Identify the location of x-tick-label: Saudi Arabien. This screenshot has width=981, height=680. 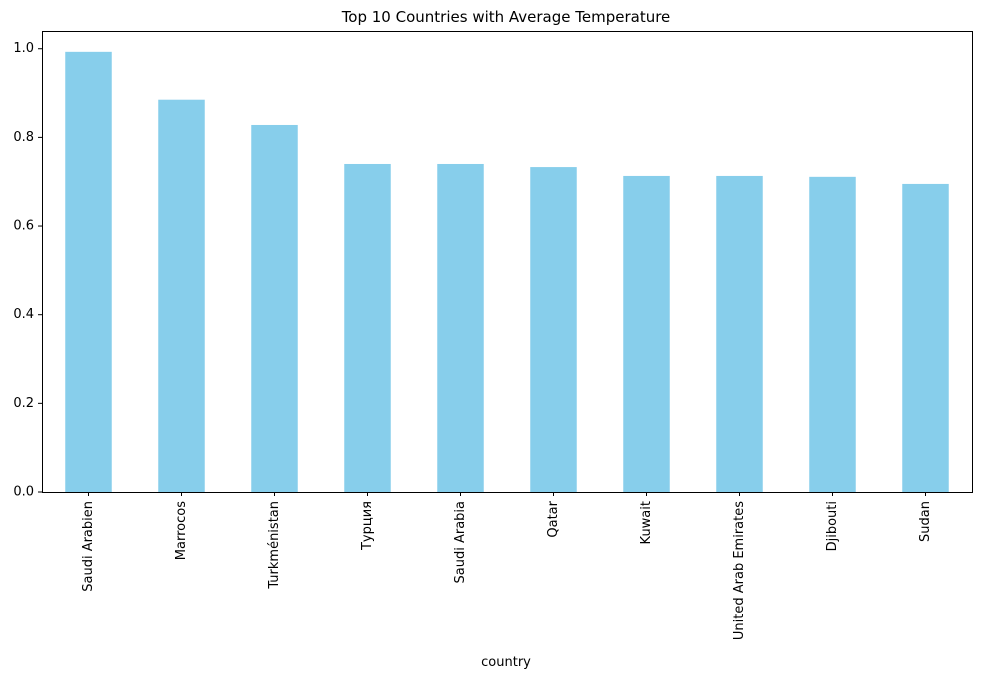
(88, 546).